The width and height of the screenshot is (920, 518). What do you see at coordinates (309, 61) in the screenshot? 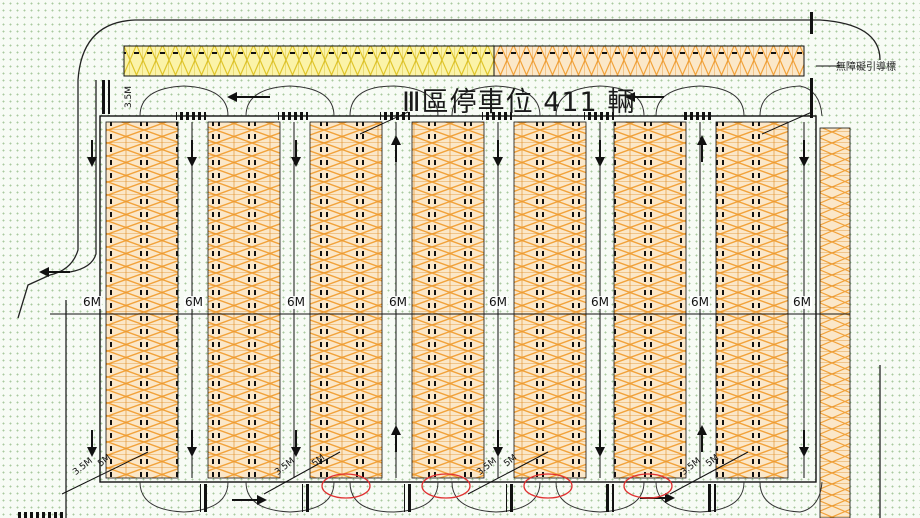
I see `top-stall-row-yellow` at bounding box center [309, 61].